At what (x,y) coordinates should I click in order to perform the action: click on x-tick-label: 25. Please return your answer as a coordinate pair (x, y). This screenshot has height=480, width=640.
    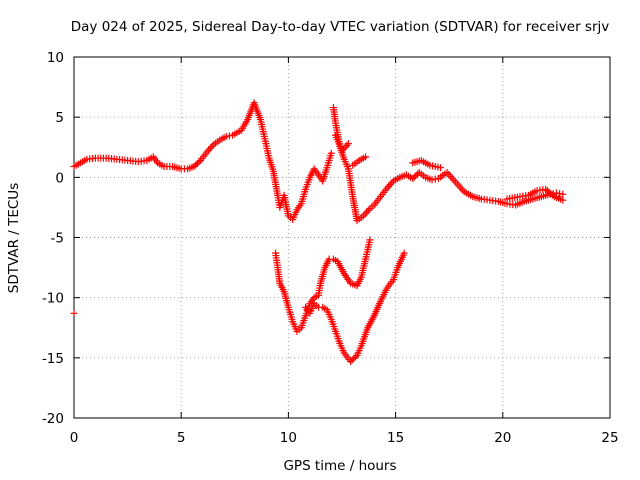
    Looking at the image, I should click on (609, 438).